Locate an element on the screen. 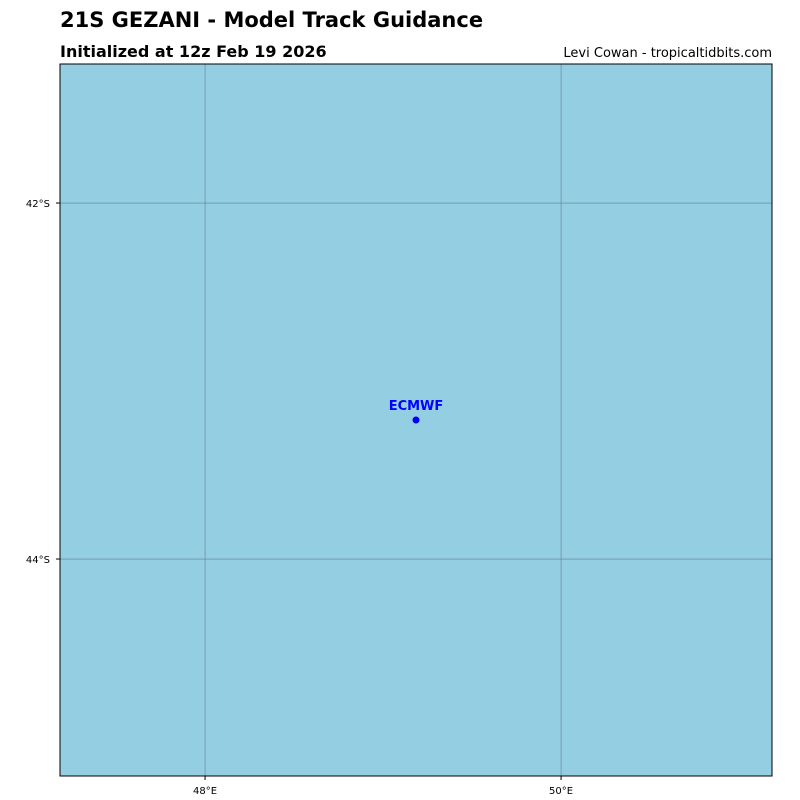  track-point is located at coordinates (416, 420).